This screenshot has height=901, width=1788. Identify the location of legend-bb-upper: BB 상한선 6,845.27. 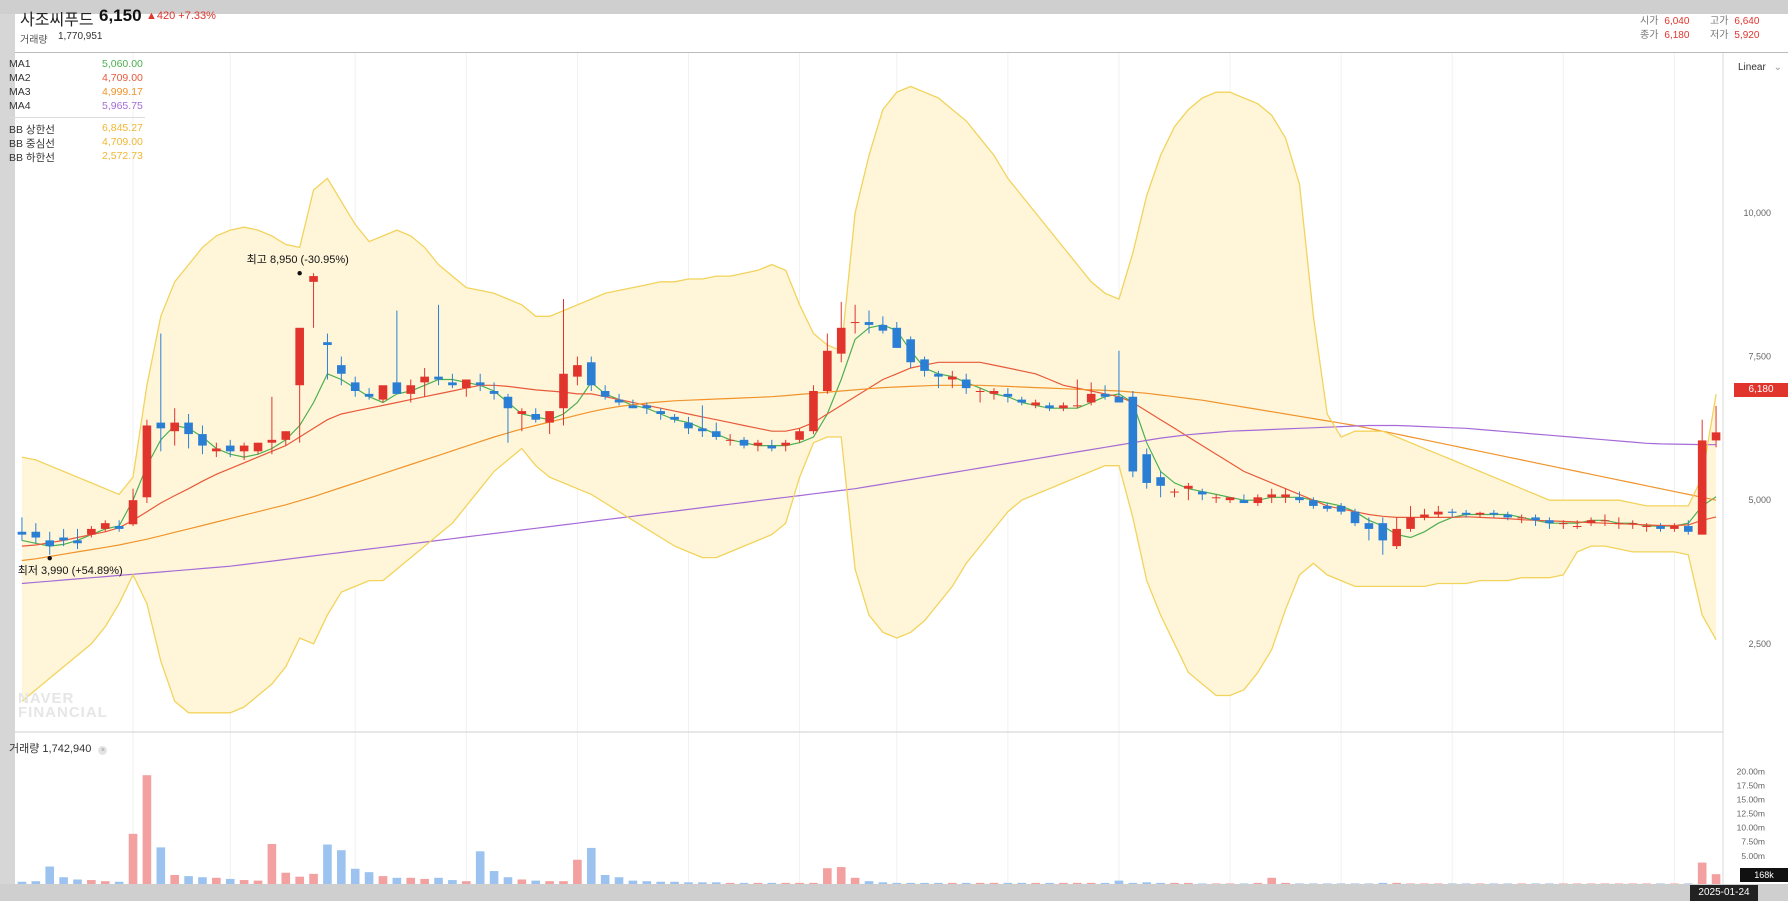
(79, 129).